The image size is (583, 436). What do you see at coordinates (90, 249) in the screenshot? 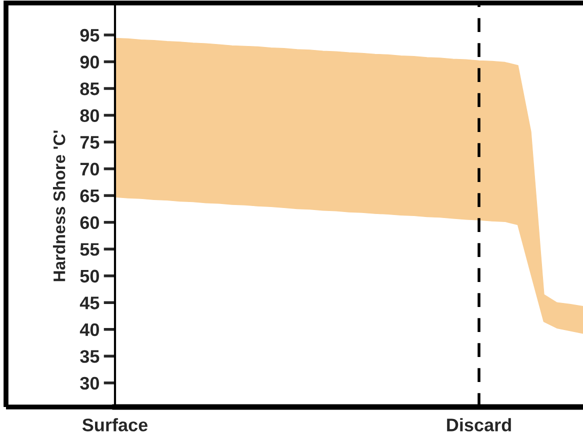
I see `y-tick-label: 55` at bounding box center [90, 249].